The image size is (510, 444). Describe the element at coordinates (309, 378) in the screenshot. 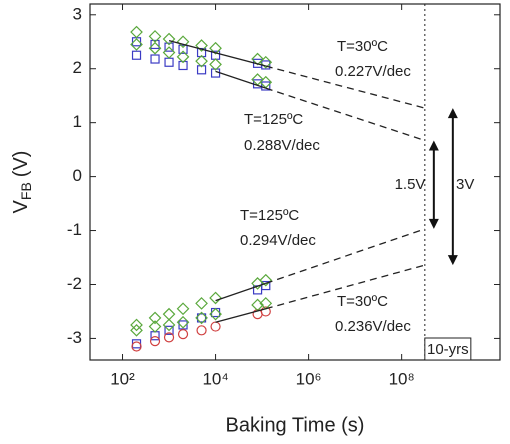

I see `x-tick-label: 10⁶` at that location.